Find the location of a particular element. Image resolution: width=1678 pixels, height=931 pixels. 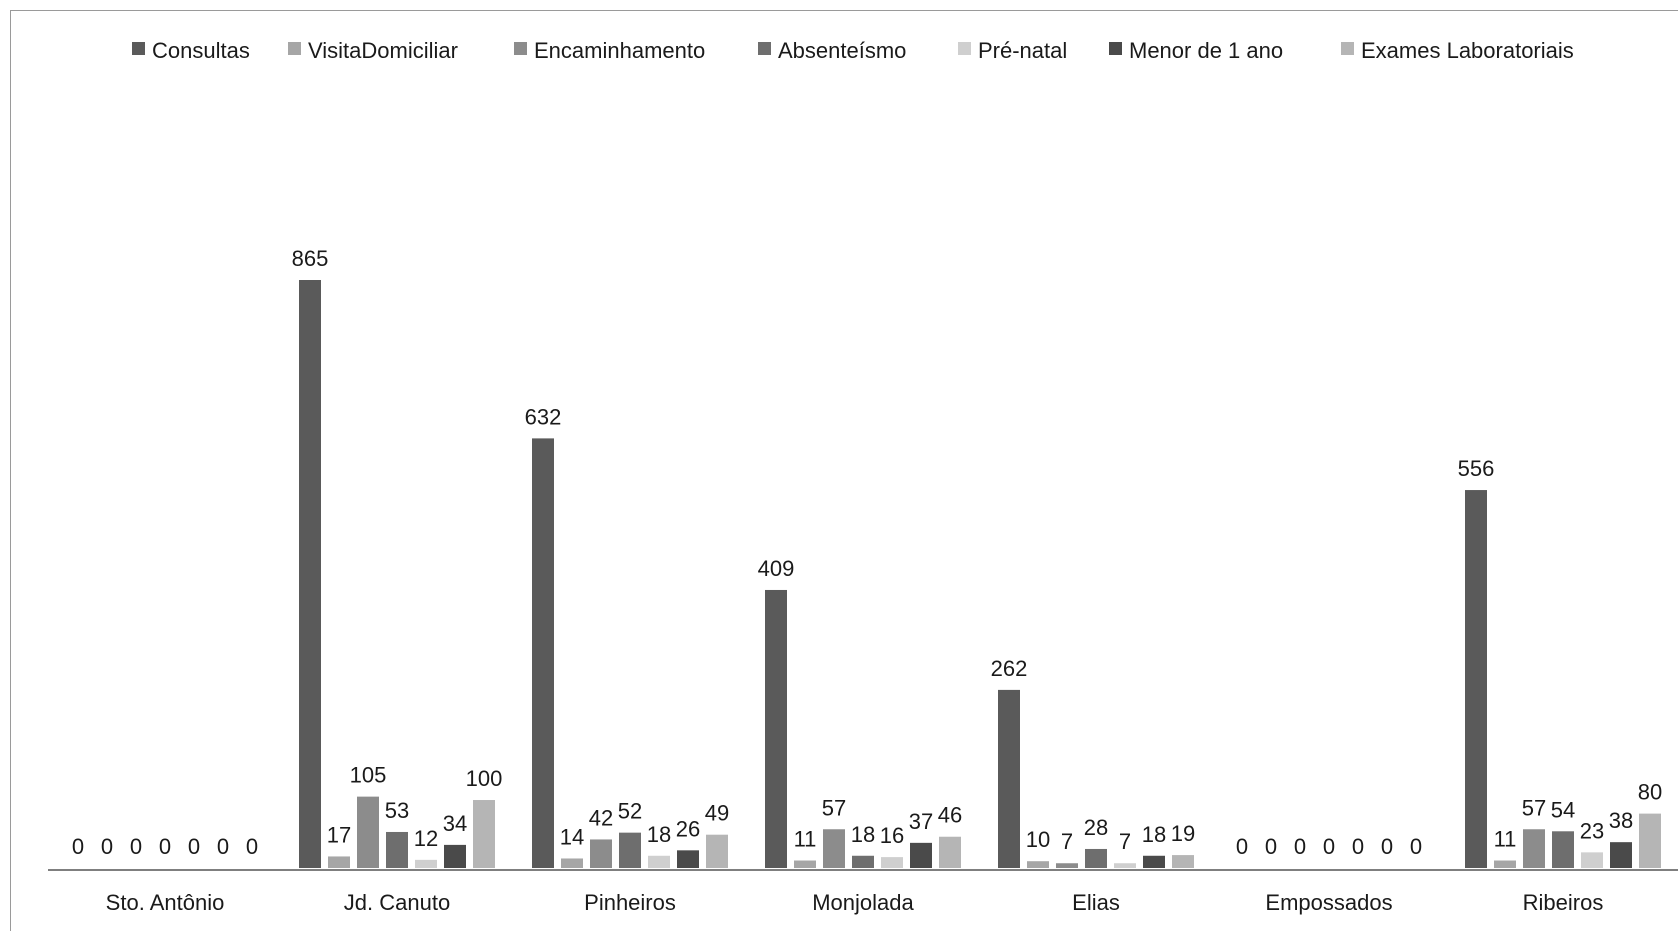

bar-pinheiros-exames-laboratoriais is located at coordinates (717, 851).